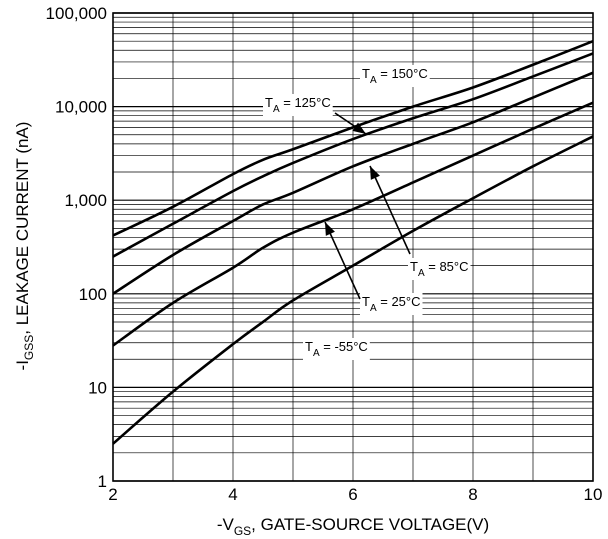  Describe the element at coordinates (97, 387) in the screenshot. I see `y-tick-label: 10` at that location.